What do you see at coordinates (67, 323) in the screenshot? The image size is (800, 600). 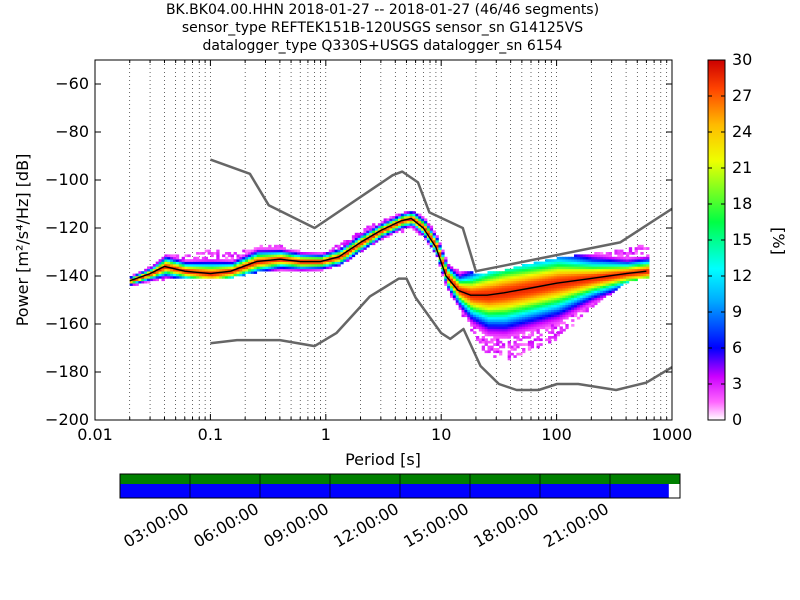 I see `y-tick-label: −160` at bounding box center [67, 323].